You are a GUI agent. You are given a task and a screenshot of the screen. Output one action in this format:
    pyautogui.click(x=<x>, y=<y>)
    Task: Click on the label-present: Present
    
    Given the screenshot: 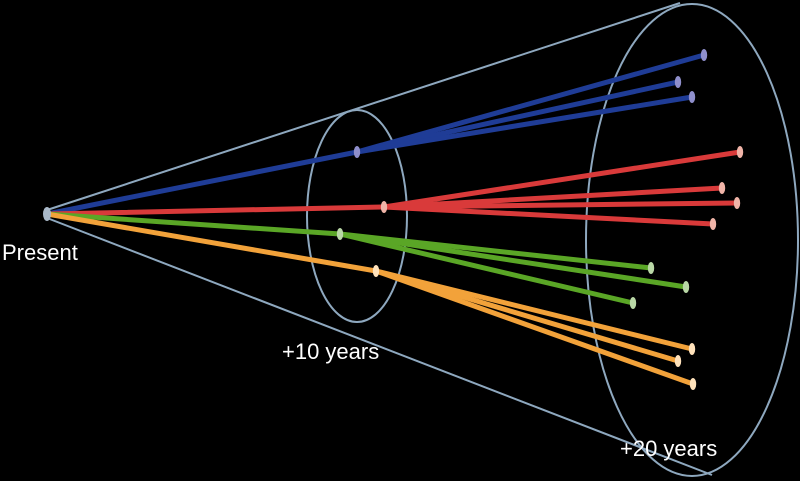 What is the action you would take?
    pyautogui.click(x=40, y=253)
    